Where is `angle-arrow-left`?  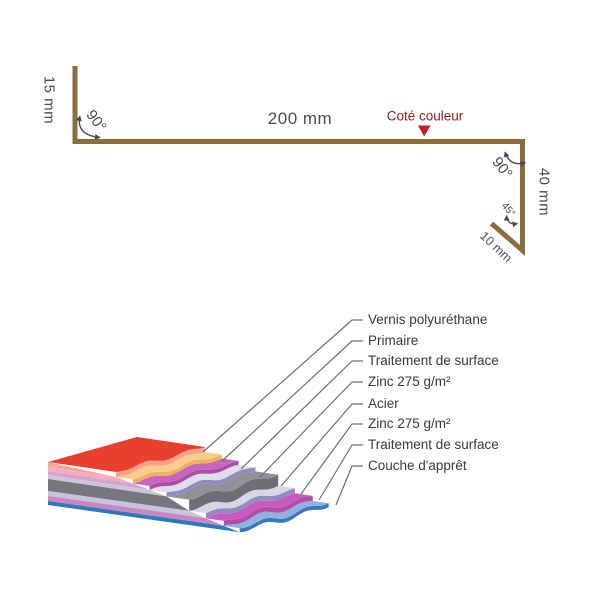 angle-arrow-left is located at coordinates (88, 127).